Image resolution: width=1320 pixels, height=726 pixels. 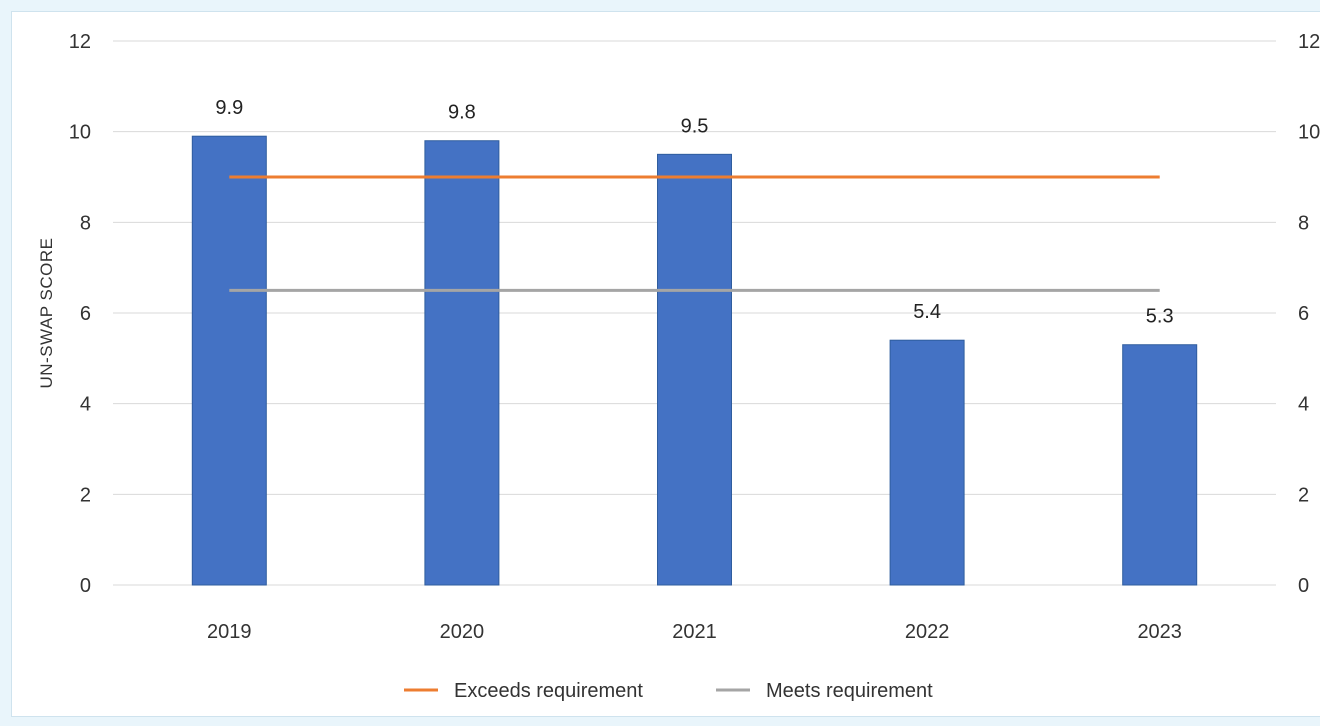 I want to click on x-tick-label: 2020, so click(x=462, y=632).